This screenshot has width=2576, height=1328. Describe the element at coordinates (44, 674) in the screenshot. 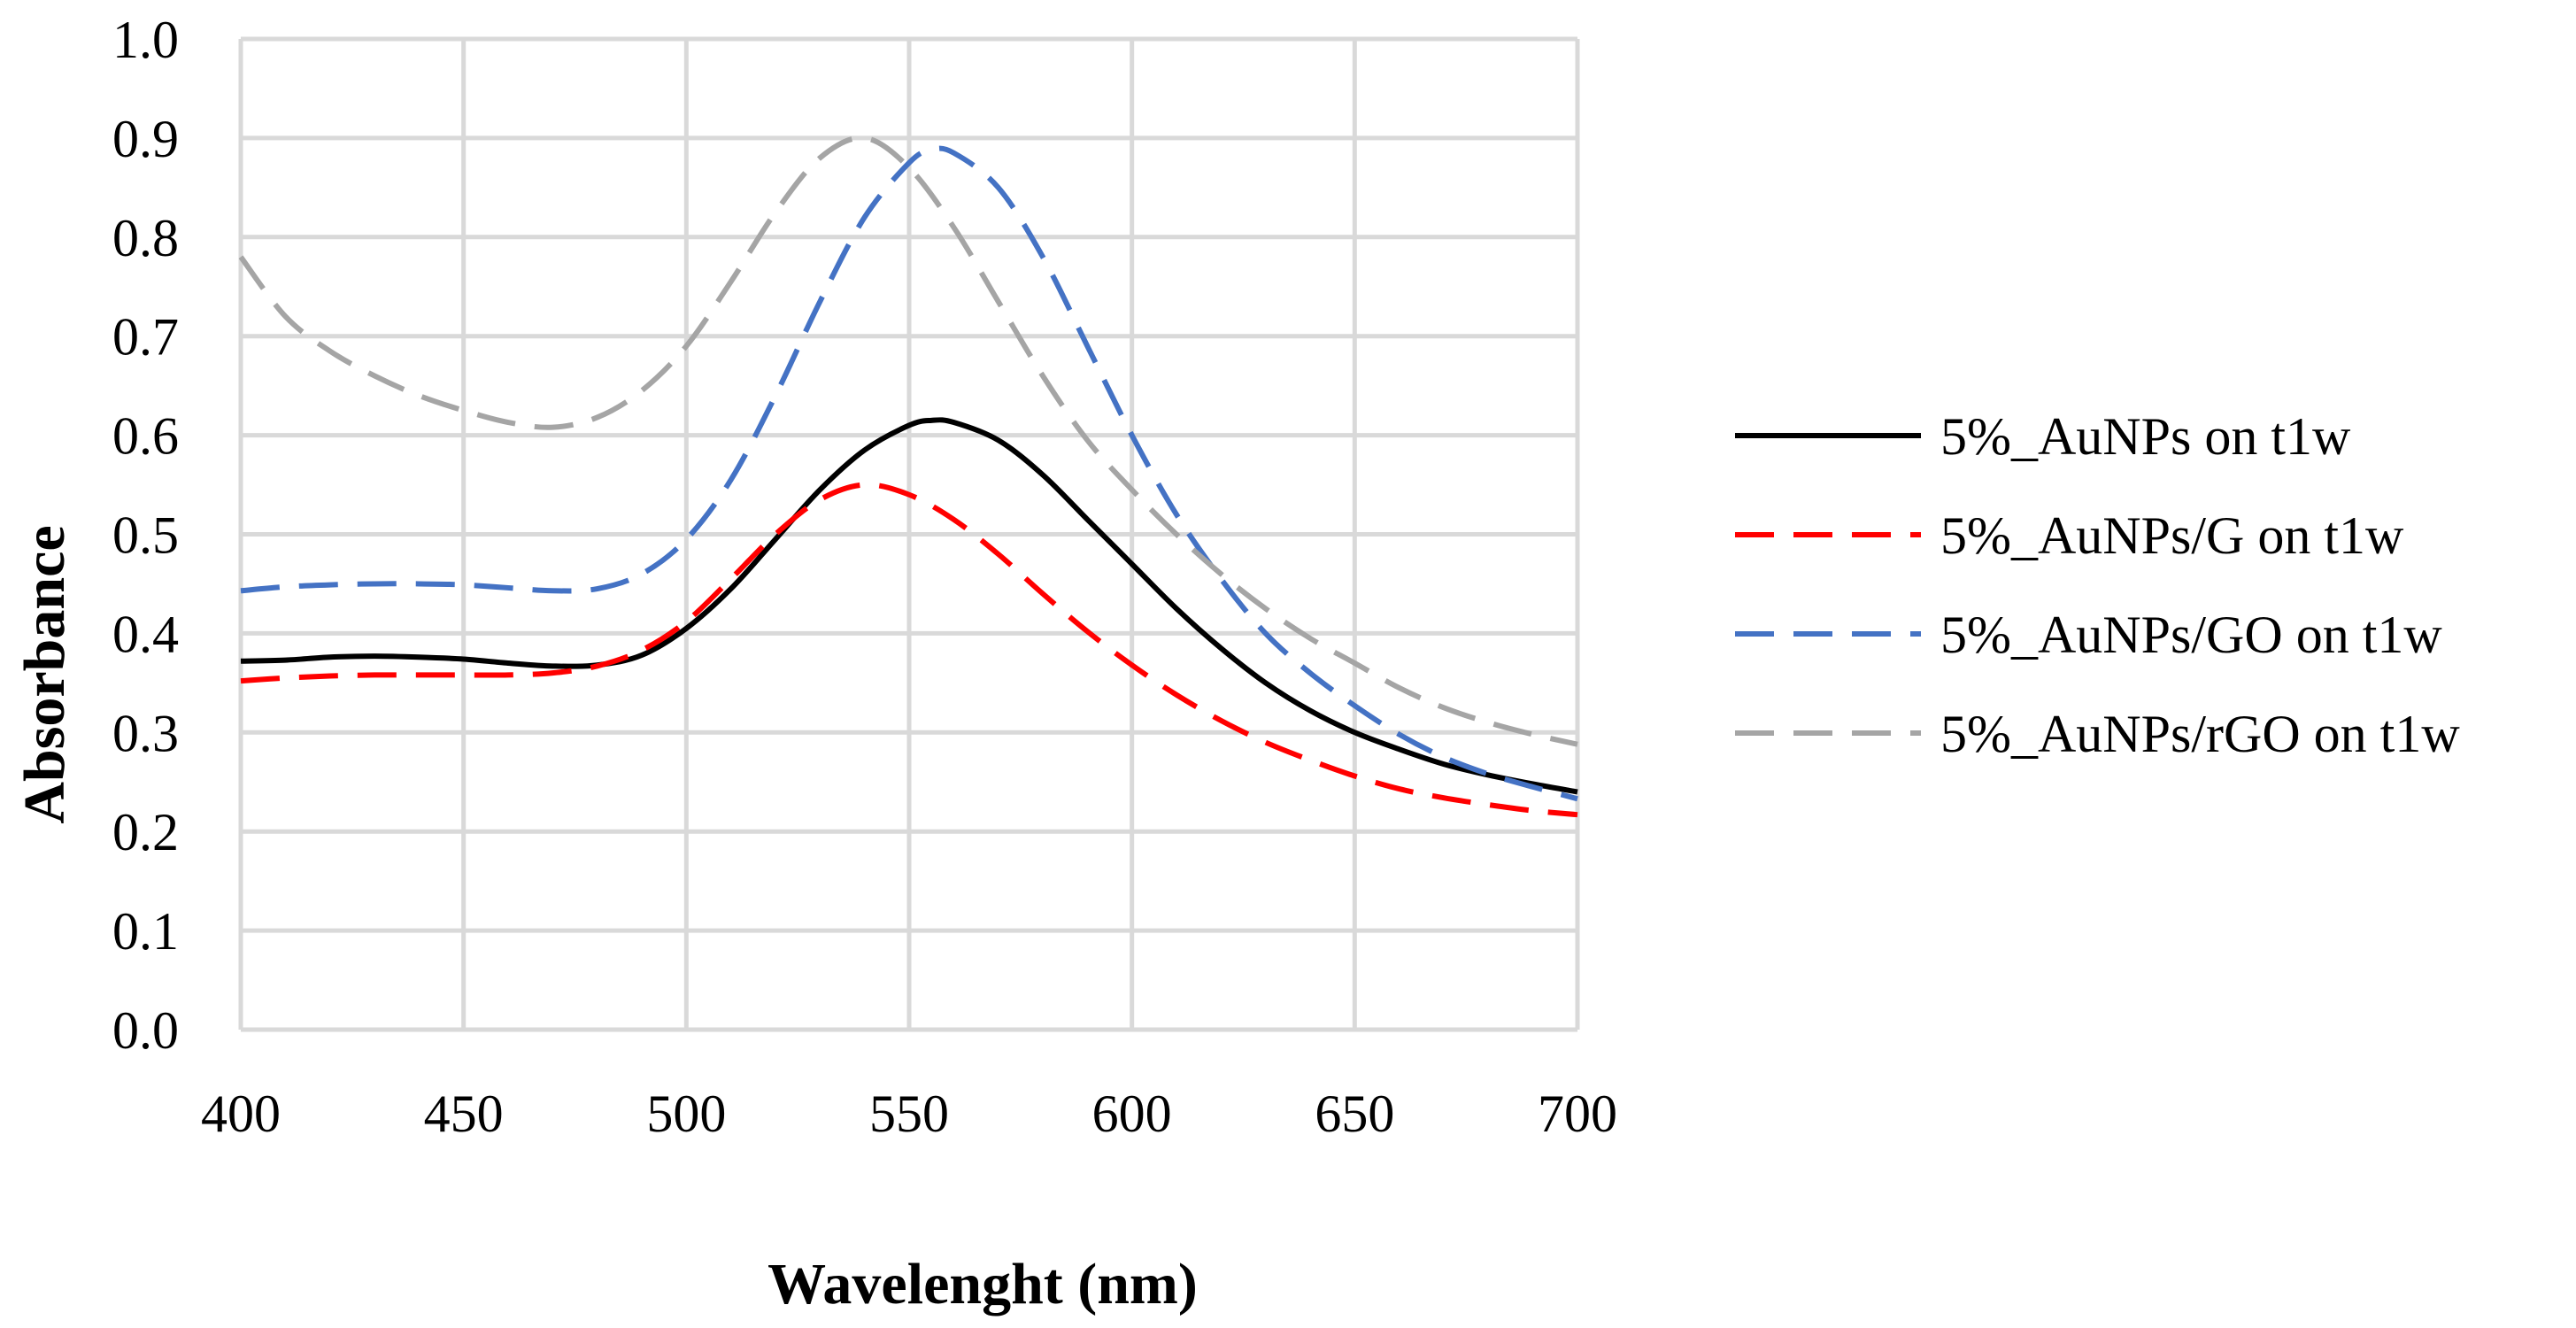

I see `y-axis-title: Absorbance` at that location.